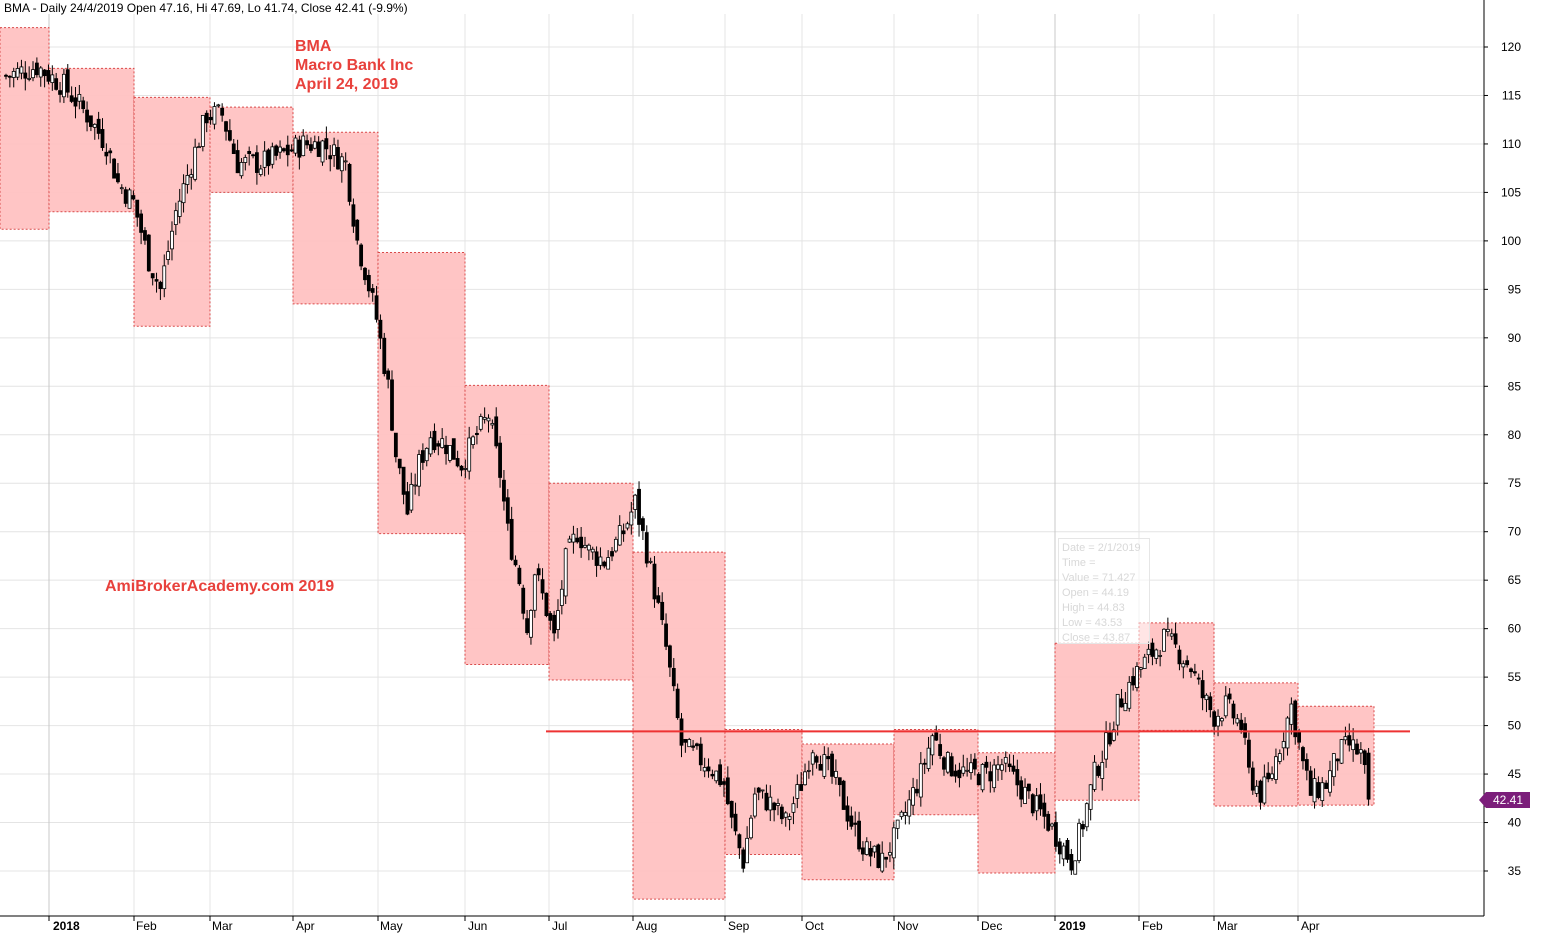 This screenshot has width=1544, height=934. I want to click on y-tick-label: 45, so click(1515, 774).